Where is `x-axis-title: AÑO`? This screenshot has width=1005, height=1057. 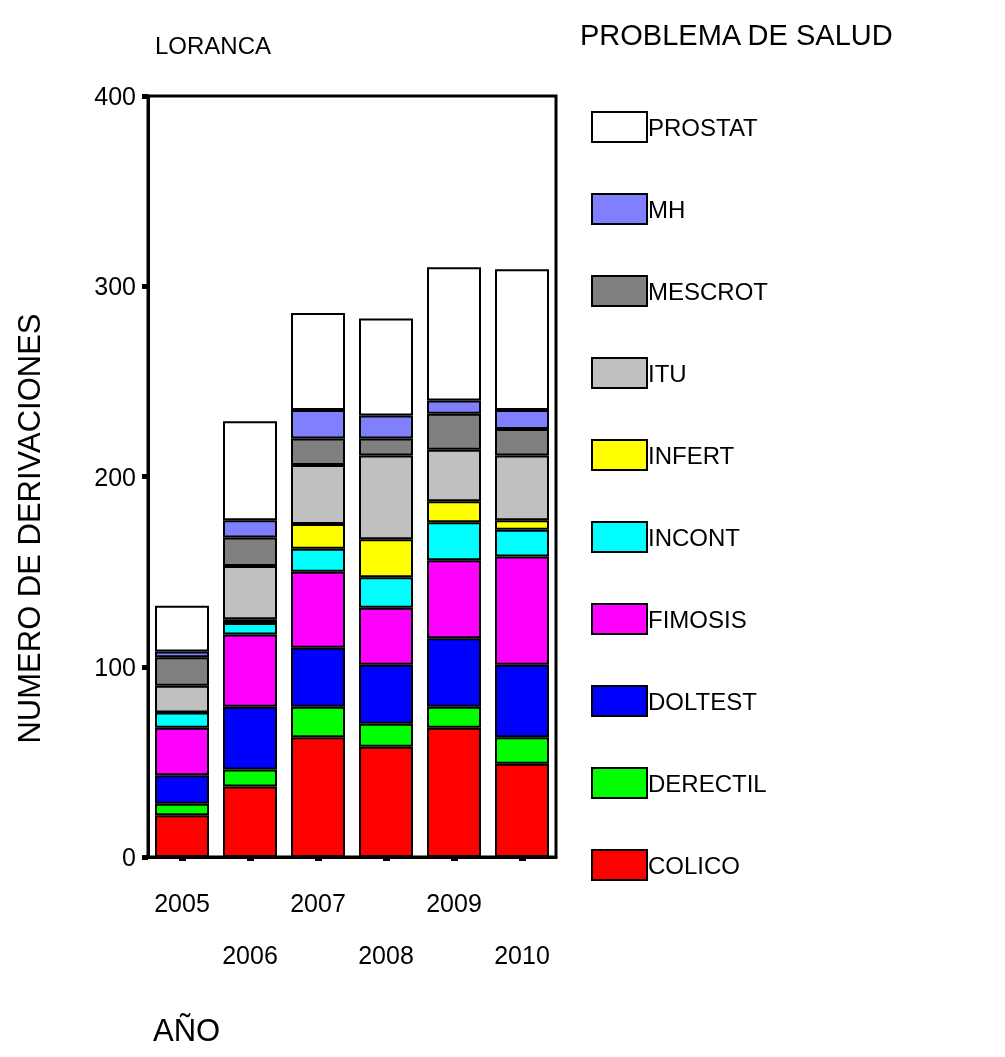 x-axis-title: AÑO is located at coordinates (187, 1030).